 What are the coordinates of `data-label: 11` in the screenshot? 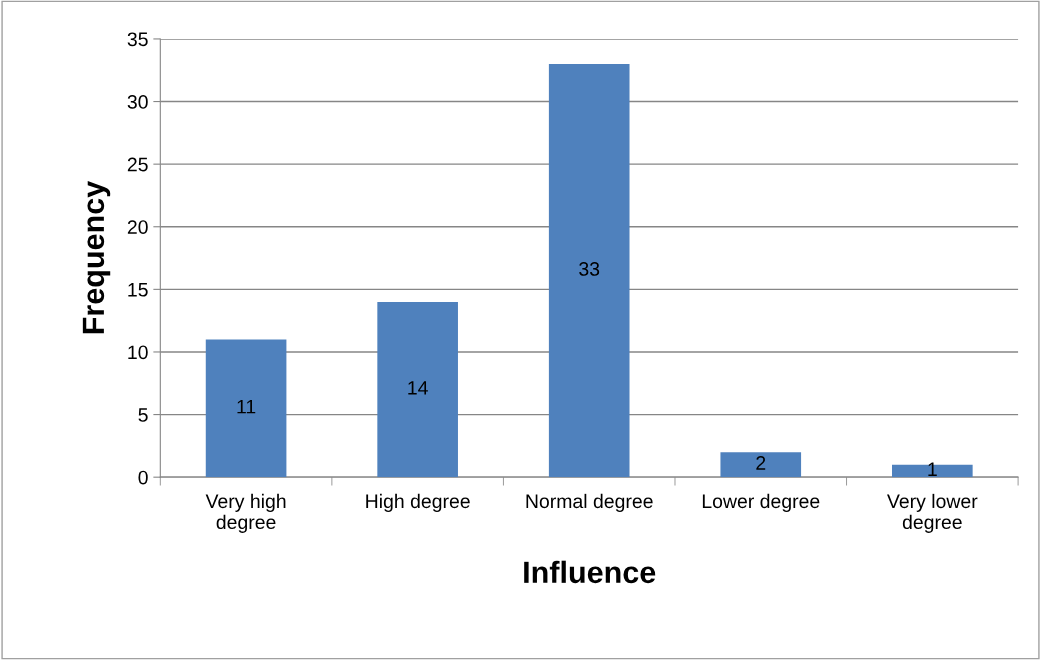 It's located at (246, 406).